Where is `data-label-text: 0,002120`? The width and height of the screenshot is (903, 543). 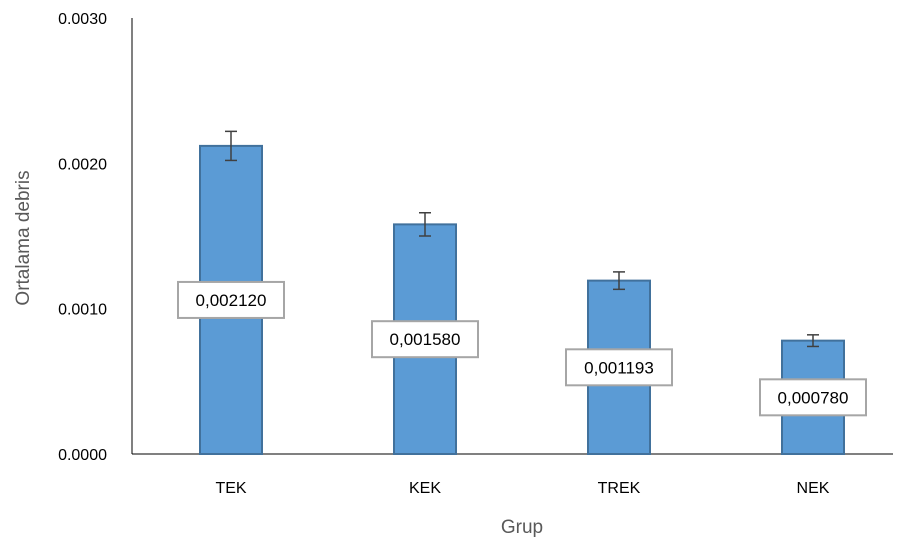
data-label-text: 0,002120 is located at coordinates (231, 300).